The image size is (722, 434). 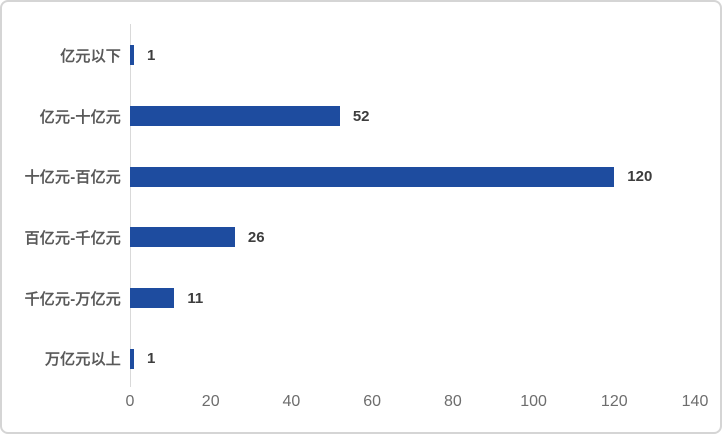 What do you see at coordinates (417, 404) in the screenshot?
I see `x-axis: 0 20 40 60 80 100 120 140` at bounding box center [417, 404].